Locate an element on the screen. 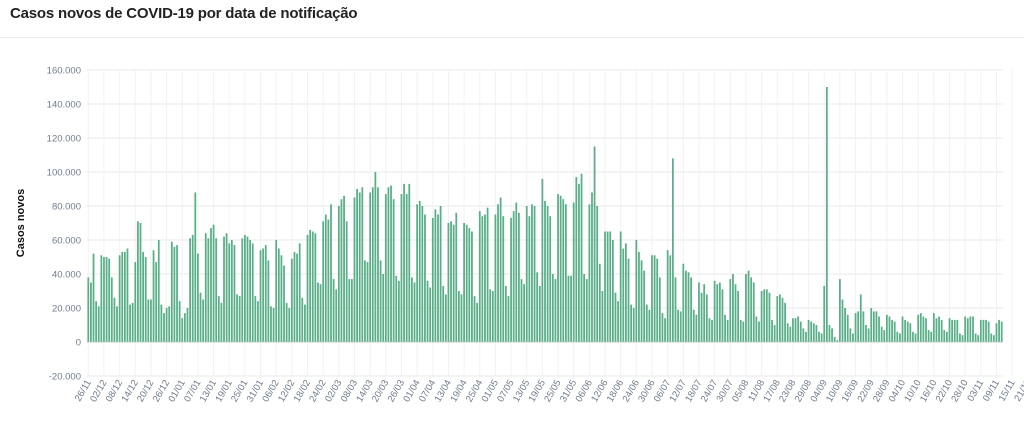 Image resolution: width=1024 pixels, height=423 pixels. y-tick-label: 60.000 is located at coordinates (66, 241).